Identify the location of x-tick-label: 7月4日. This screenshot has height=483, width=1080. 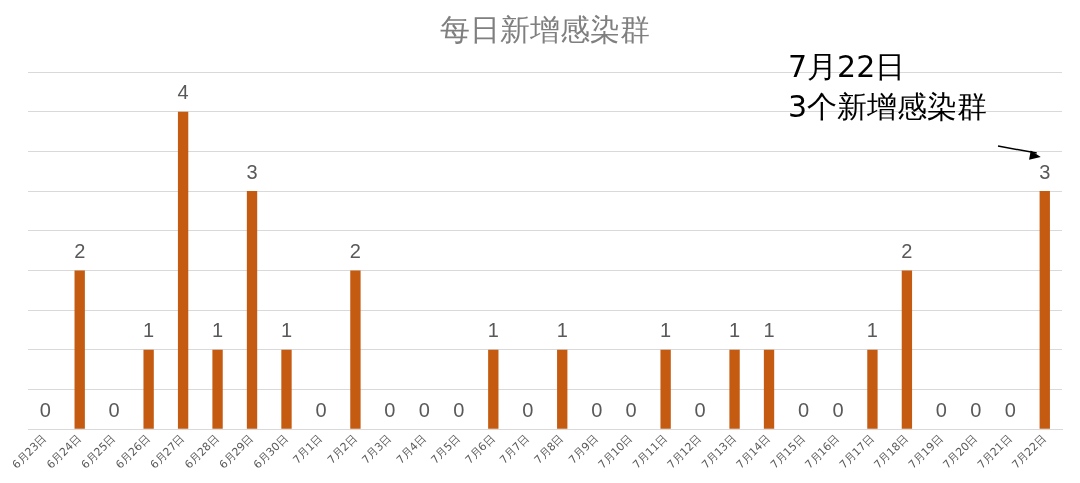
(411, 449).